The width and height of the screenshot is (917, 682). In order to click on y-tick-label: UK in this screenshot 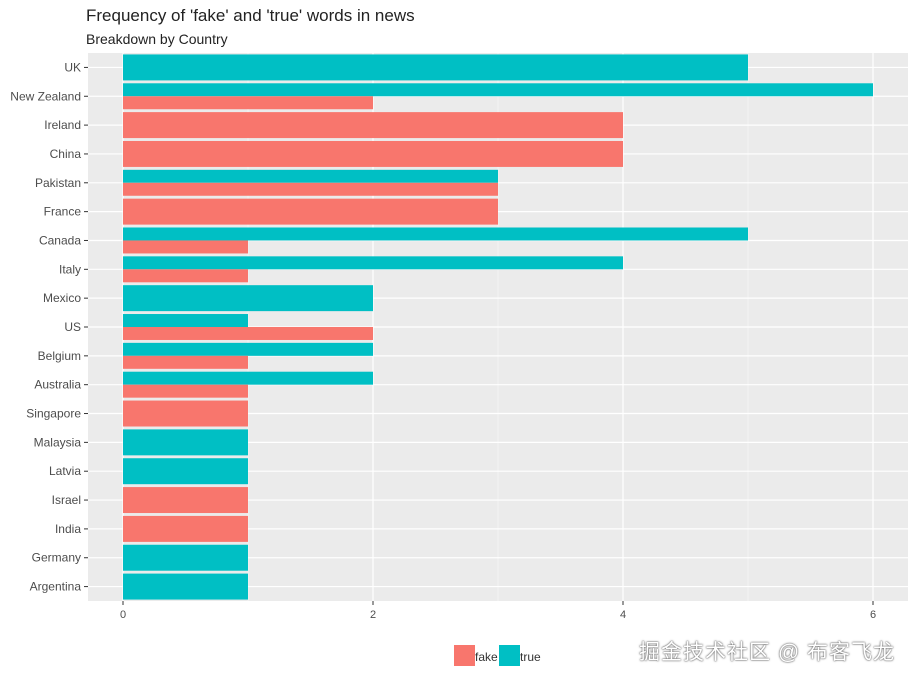, I will do `click(72, 67)`.